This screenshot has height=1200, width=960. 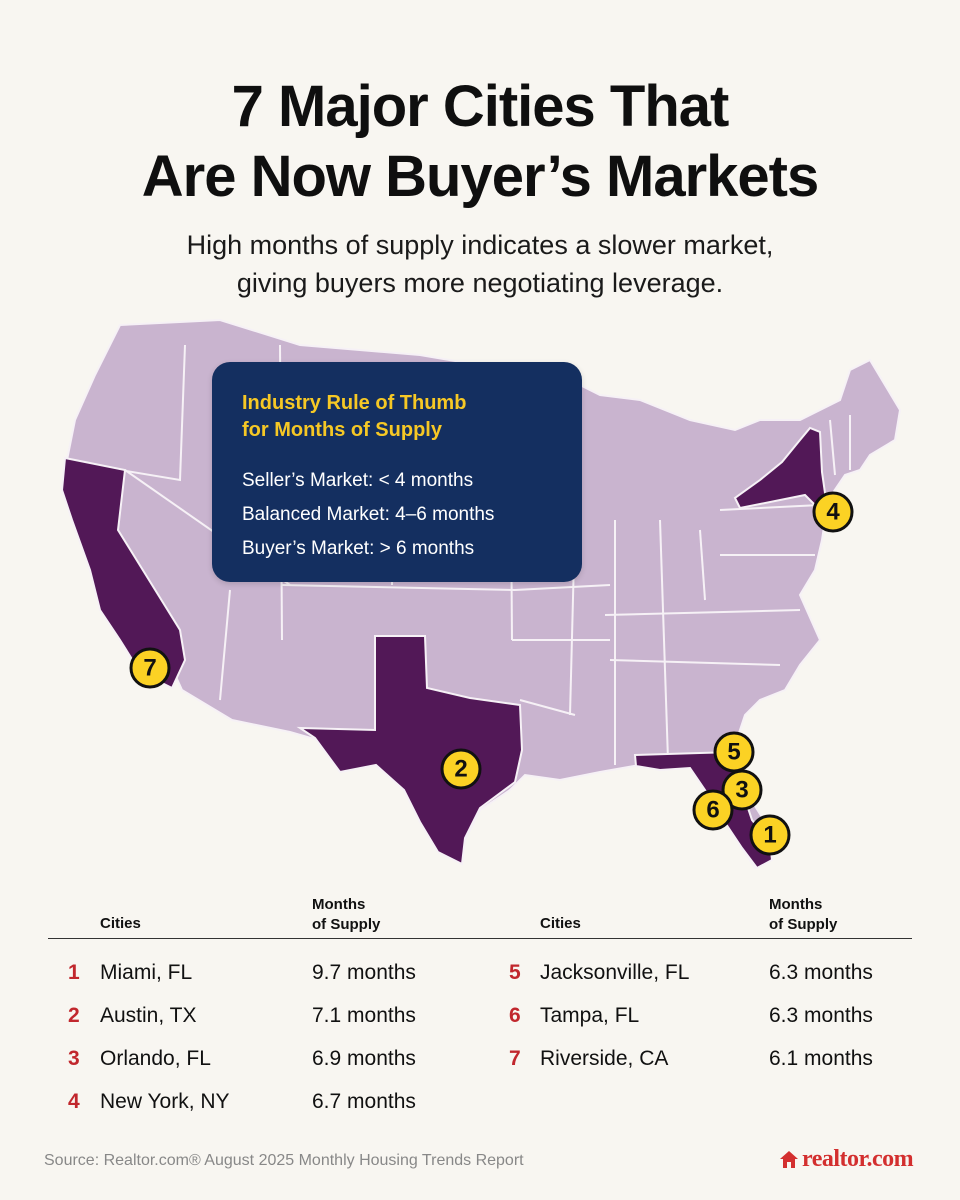 What do you see at coordinates (858, 1158) in the screenshot?
I see `logo-text: realtor.com` at bounding box center [858, 1158].